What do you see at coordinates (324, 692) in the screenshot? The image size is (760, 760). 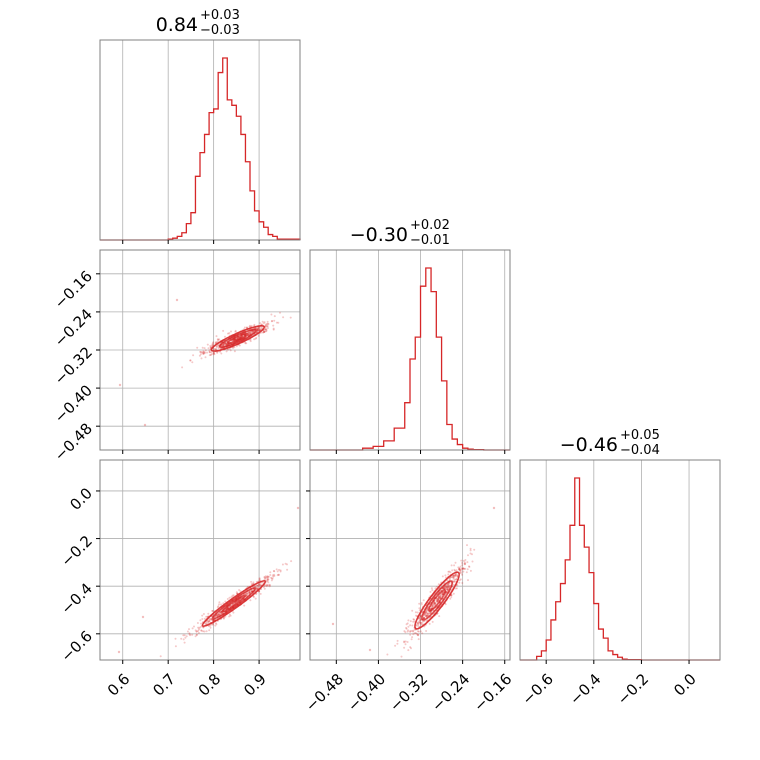 I see `scatter-2-1-xtick-label: −0.48` at bounding box center [324, 692].